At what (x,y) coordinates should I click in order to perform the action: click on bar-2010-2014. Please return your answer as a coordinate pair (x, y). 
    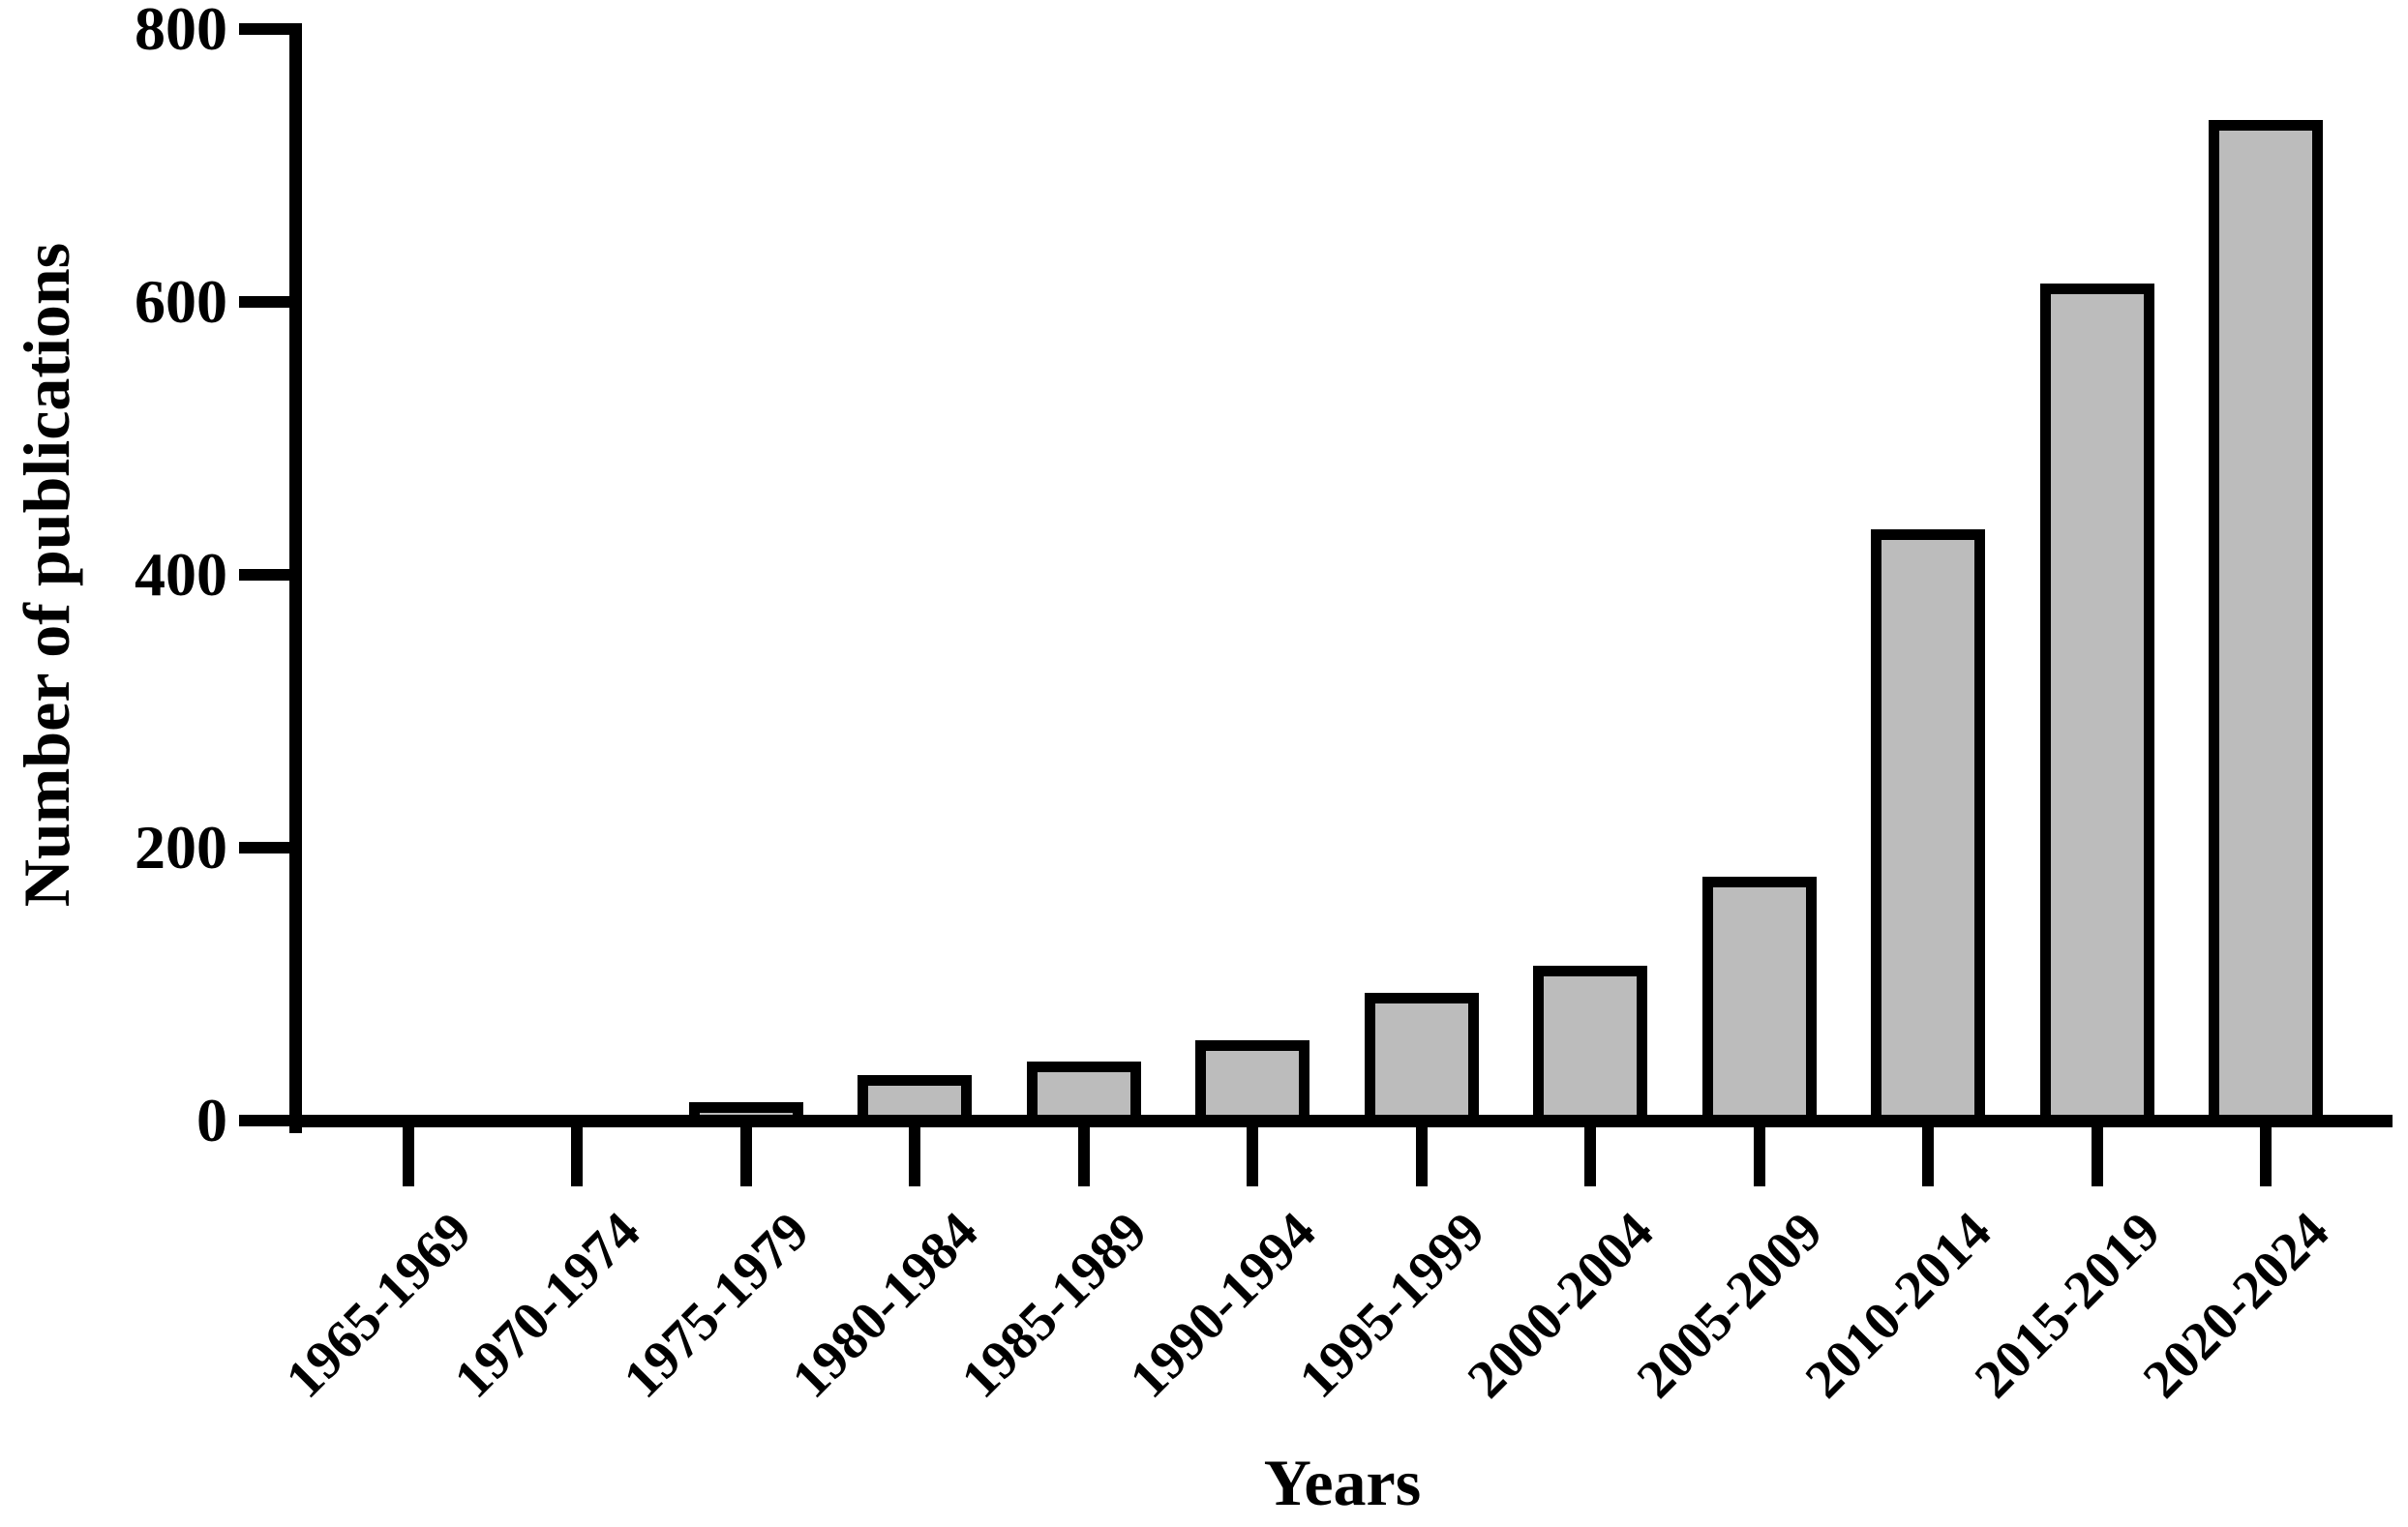
    Looking at the image, I should click on (1928, 827).